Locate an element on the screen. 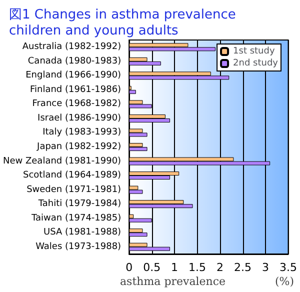 Image resolution: width=300 pixels, height=292 pixels. chart-title: 図1 Changes in asthma prevalence children and young adults is located at coordinates (124, 23).